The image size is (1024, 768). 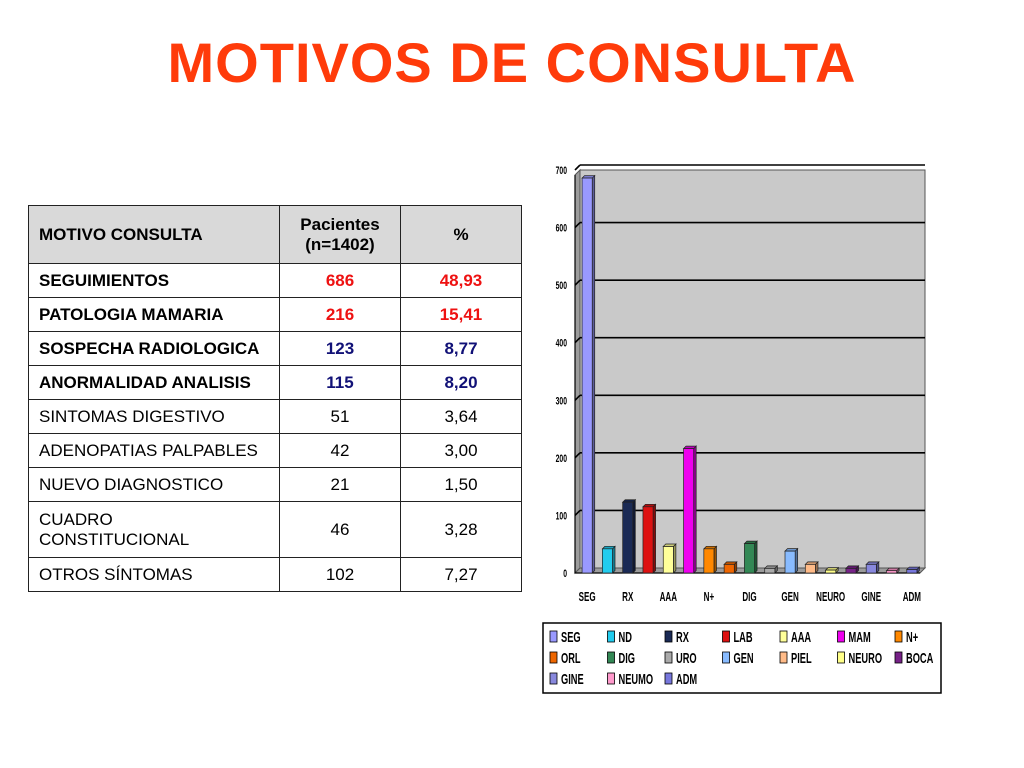 What do you see at coordinates (561, 170) in the screenshot?
I see `y-tick-label: 700` at bounding box center [561, 170].